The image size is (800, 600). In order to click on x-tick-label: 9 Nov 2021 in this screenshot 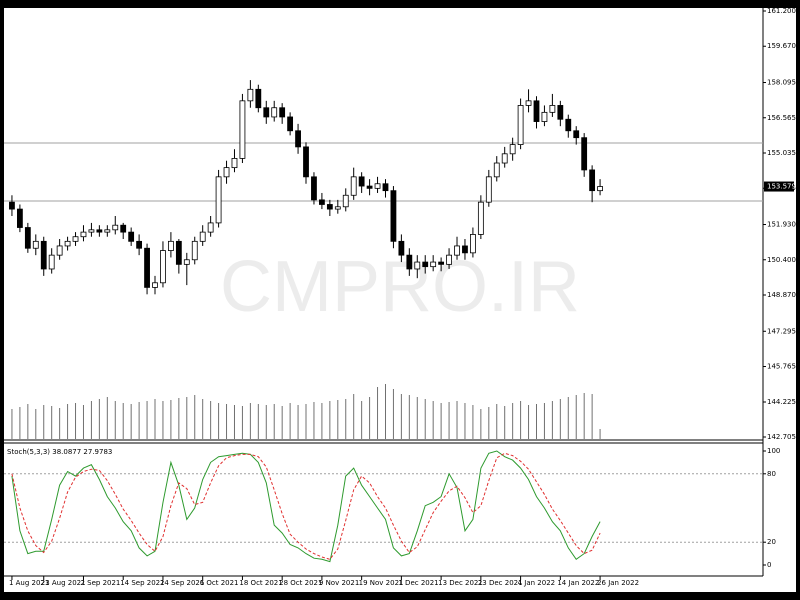, I will do `click(339, 583)`.